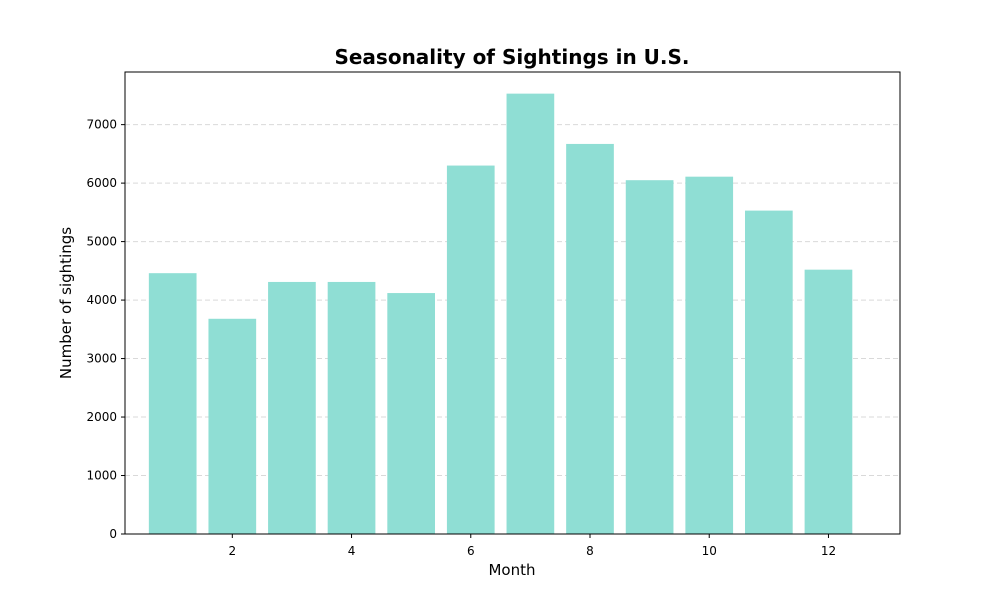  Describe the element at coordinates (101, 417) in the screenshot. I see `y-tick-label: 2000` at that location.